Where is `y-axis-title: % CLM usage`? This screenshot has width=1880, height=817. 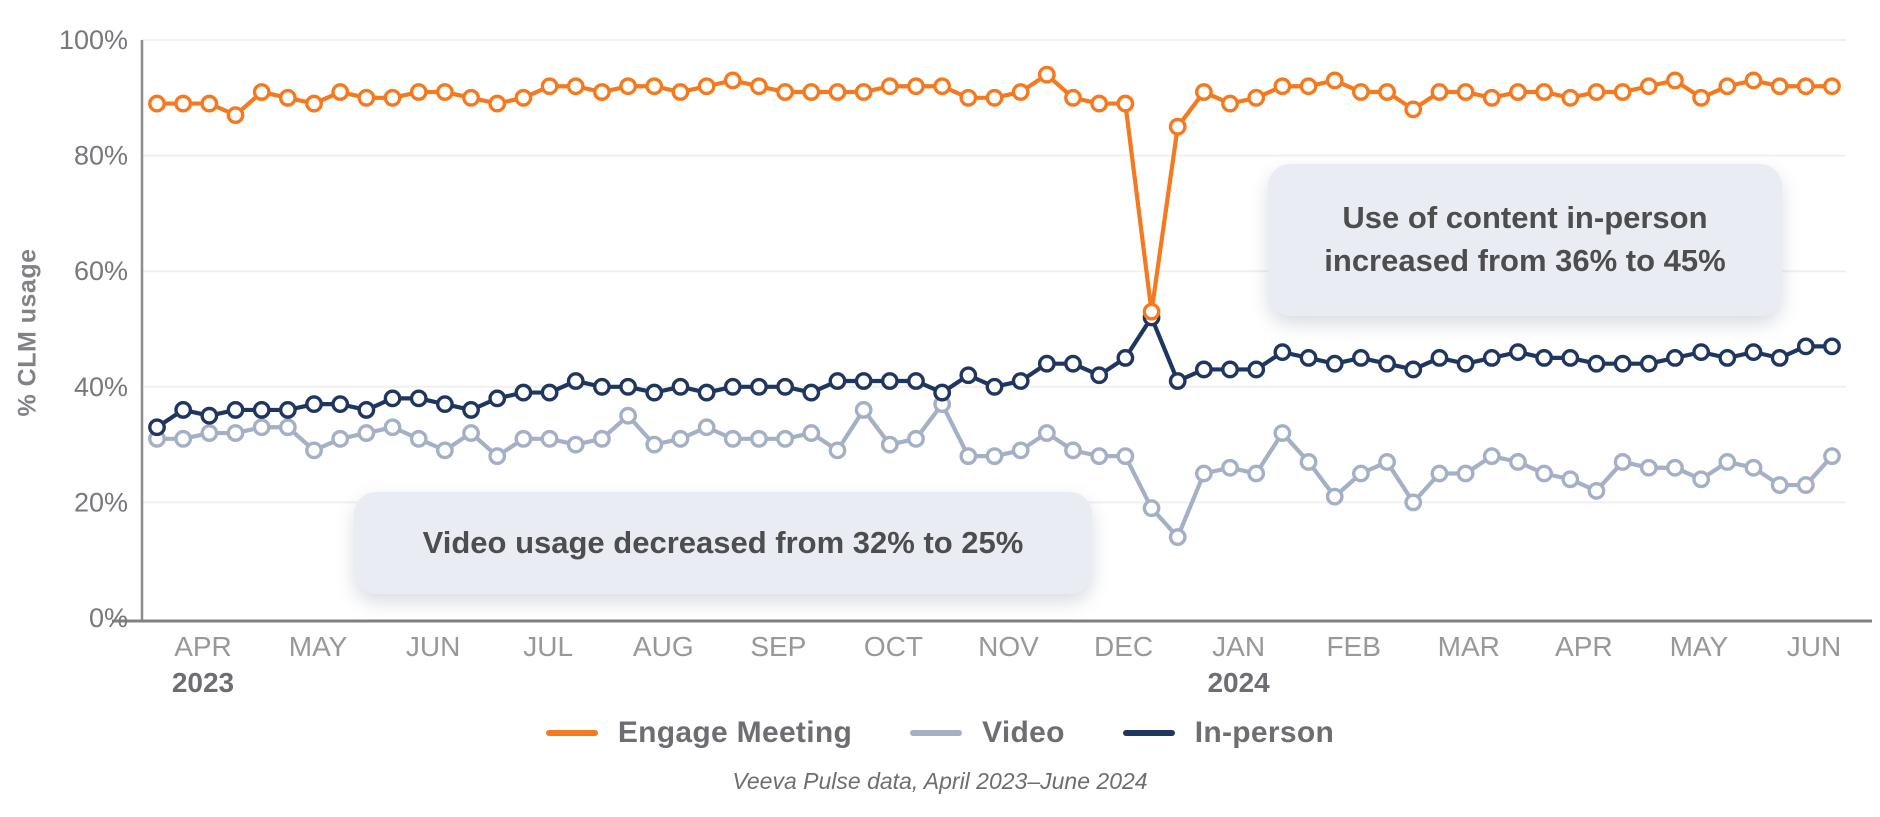
y-axis-title: % CLM usage is located at coordinates (27, 332).